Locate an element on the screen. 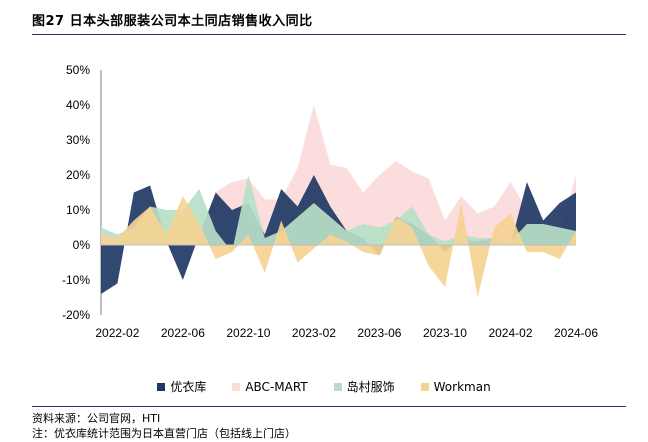 The height and width of the screenshot is (442, 648). footnote: 注：优衣库统计范围为日本直营门店（包括线上门店） is located at coordinates (164, 433).